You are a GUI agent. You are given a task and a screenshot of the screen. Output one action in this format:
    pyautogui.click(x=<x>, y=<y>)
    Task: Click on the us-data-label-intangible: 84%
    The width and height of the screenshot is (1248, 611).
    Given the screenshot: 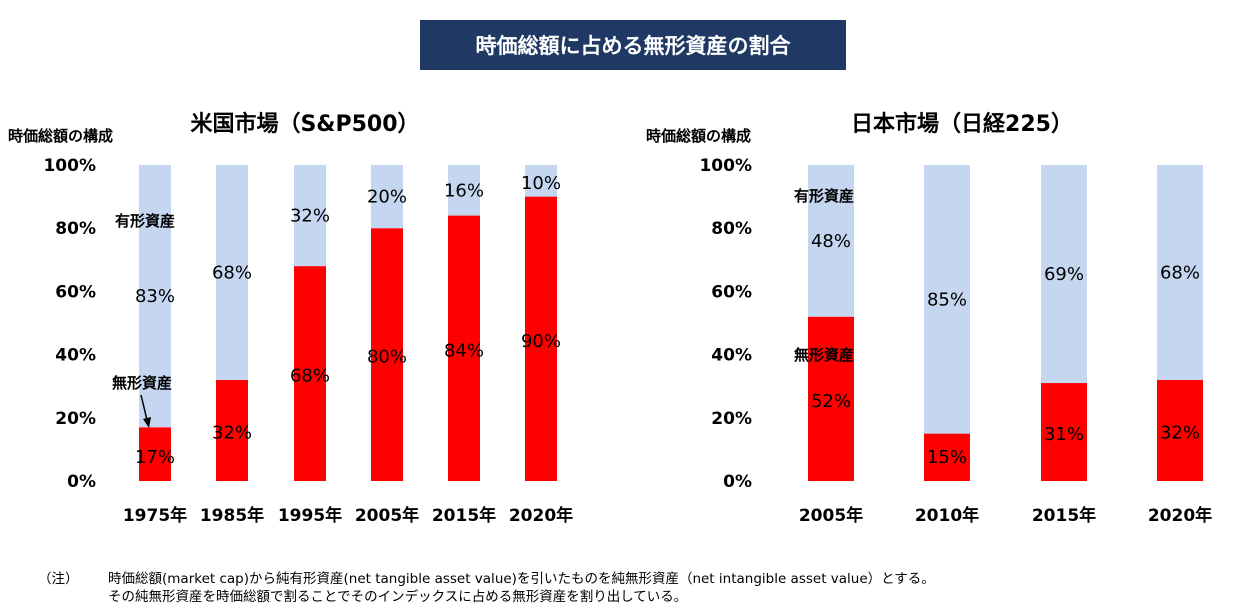 What is the action you would take?
    pyautogui.click(x=464, y=350)
    